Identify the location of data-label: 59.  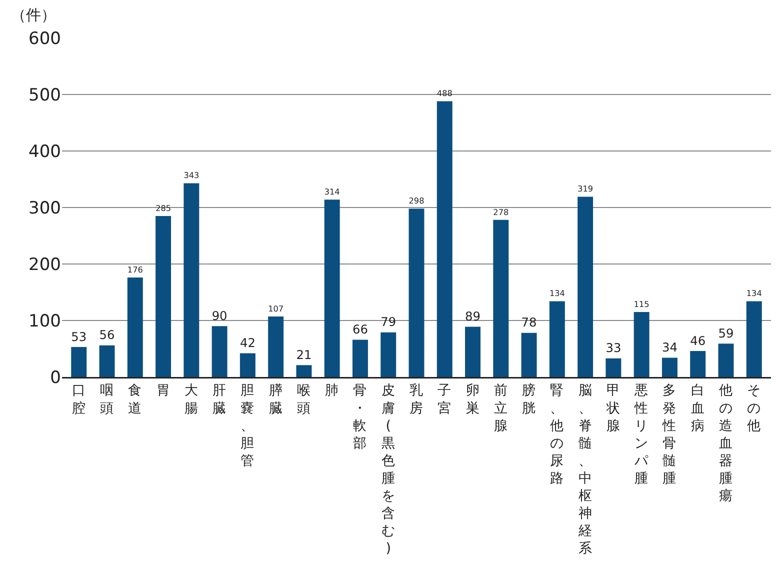
(726, 333).